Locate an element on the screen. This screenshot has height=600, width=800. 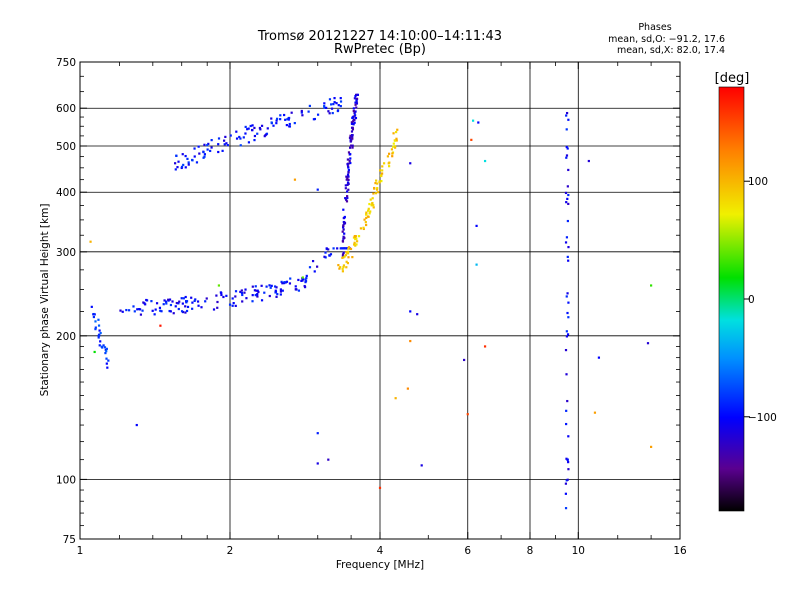
colorbar is located at coordinates (731, 299).